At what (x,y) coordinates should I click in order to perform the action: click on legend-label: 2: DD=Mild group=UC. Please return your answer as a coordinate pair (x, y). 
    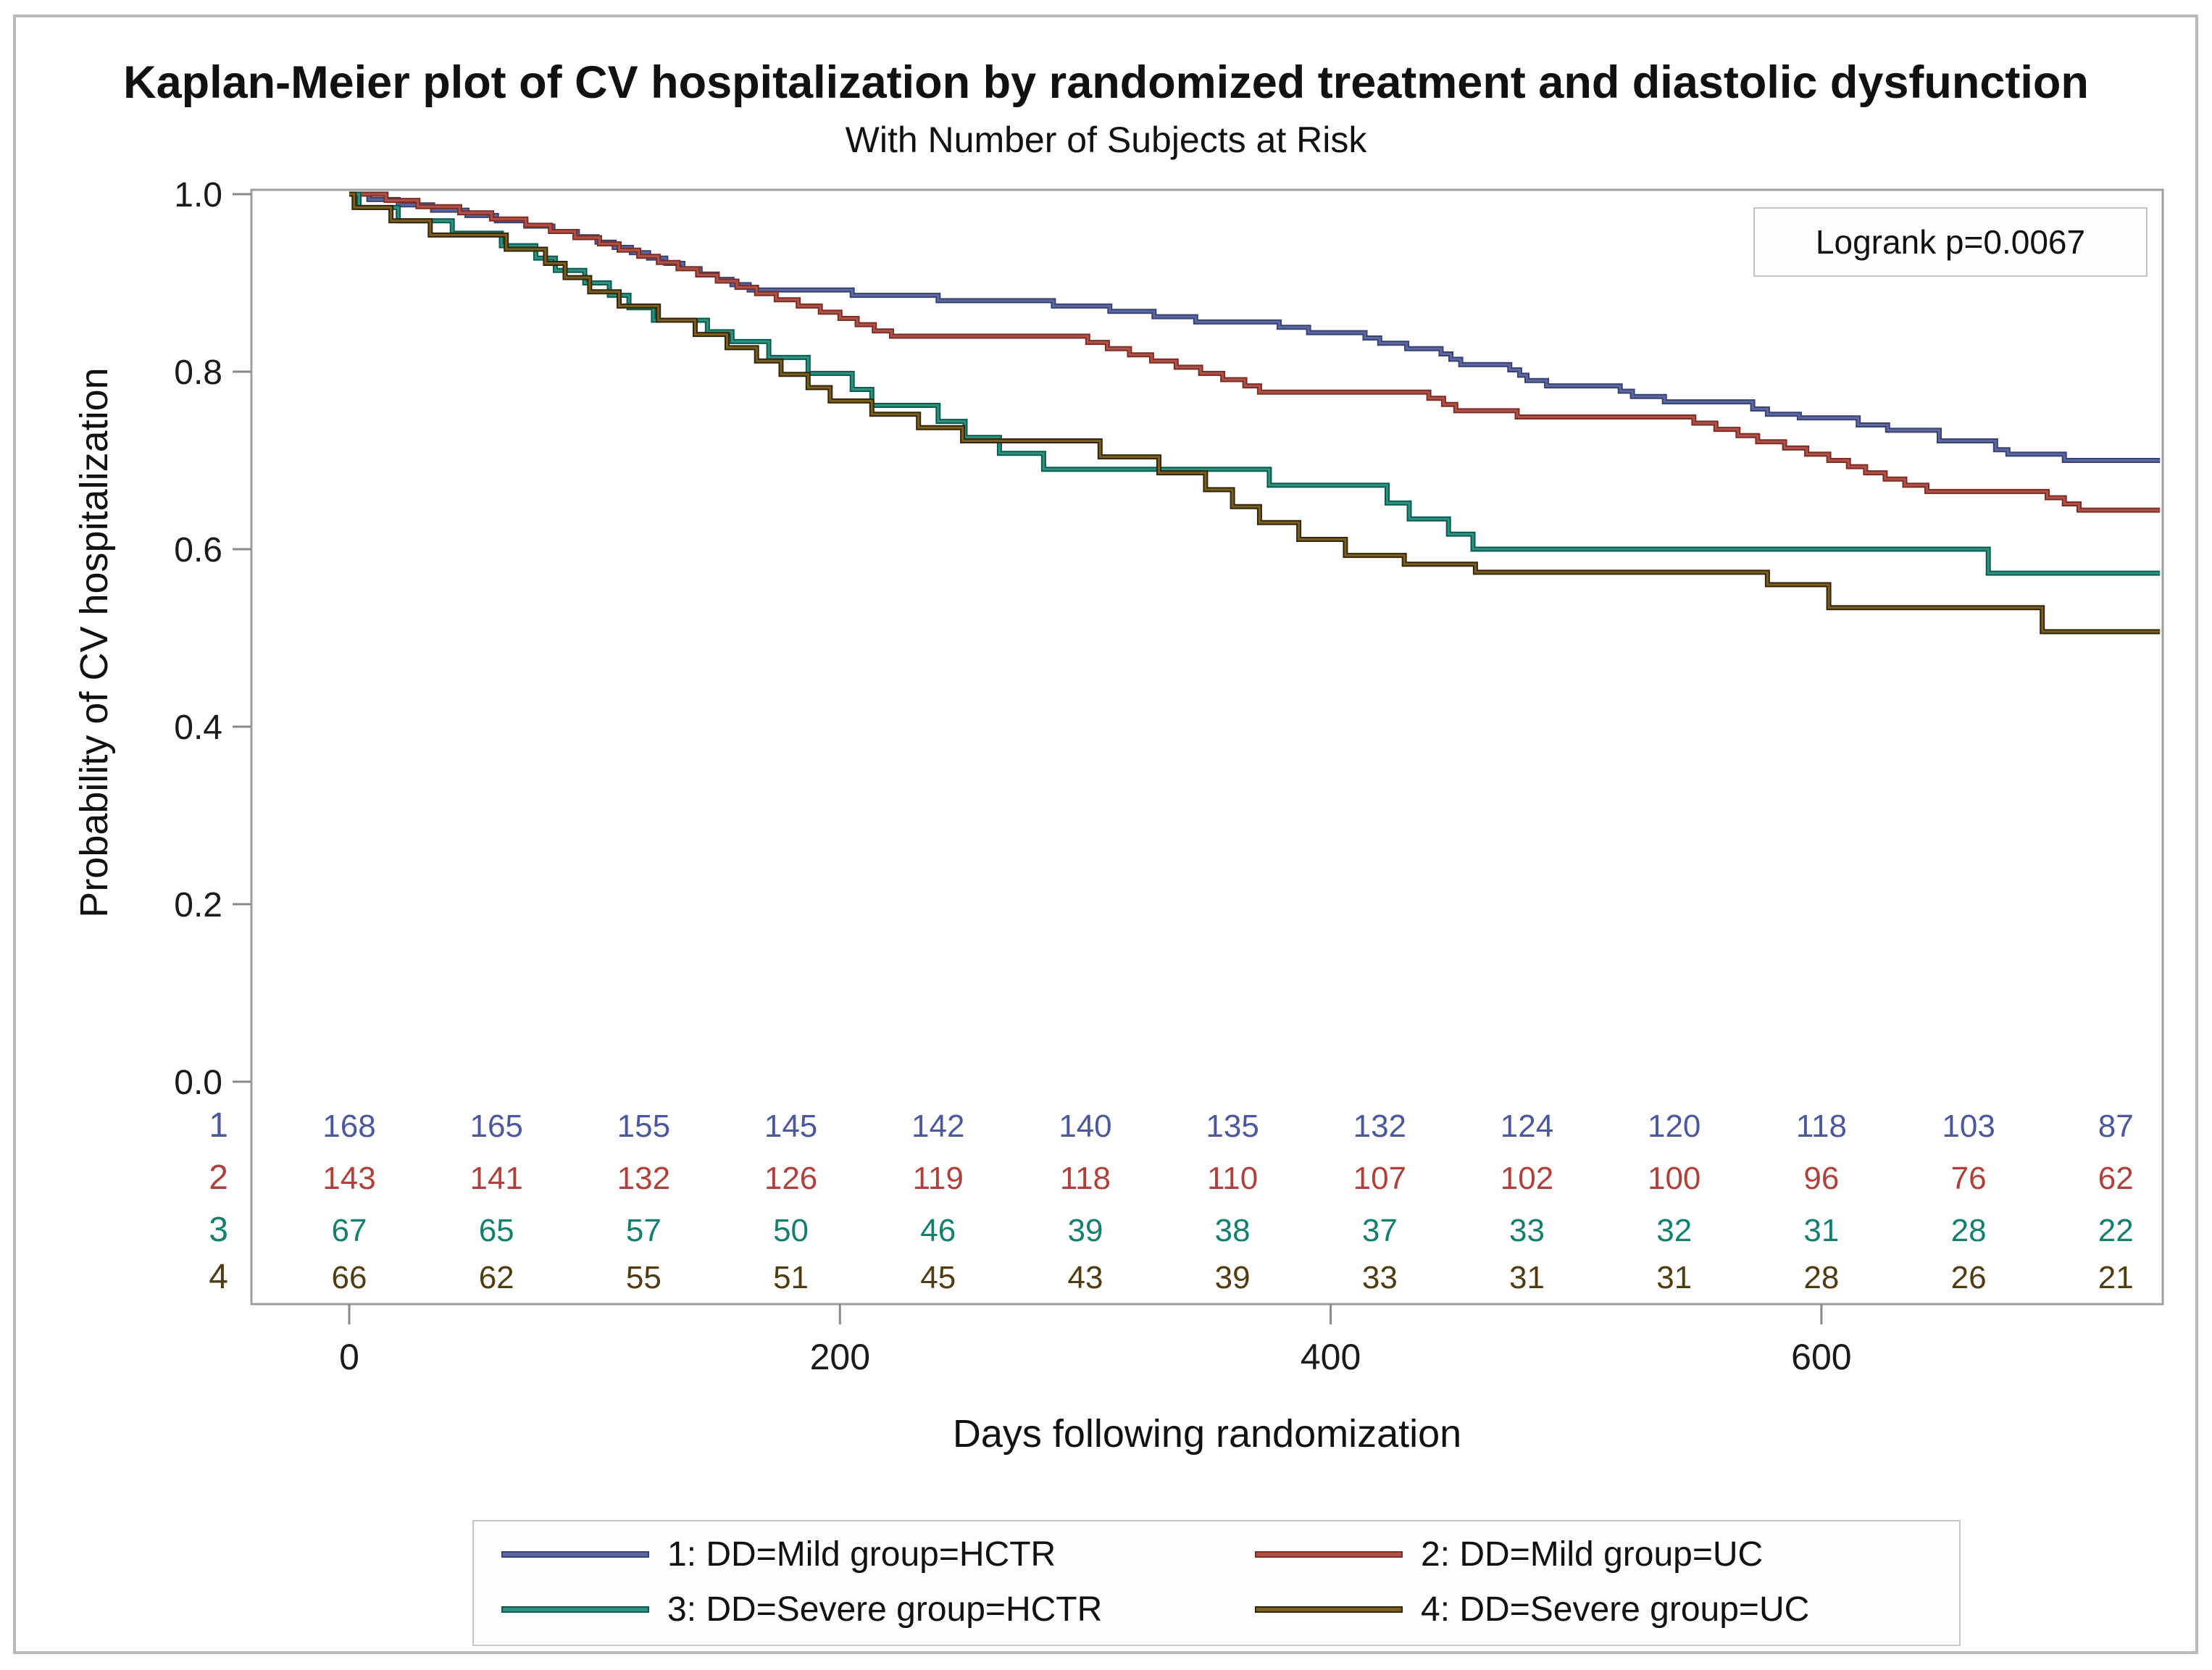
    Looking at the image, I should click on (1593, 1554).